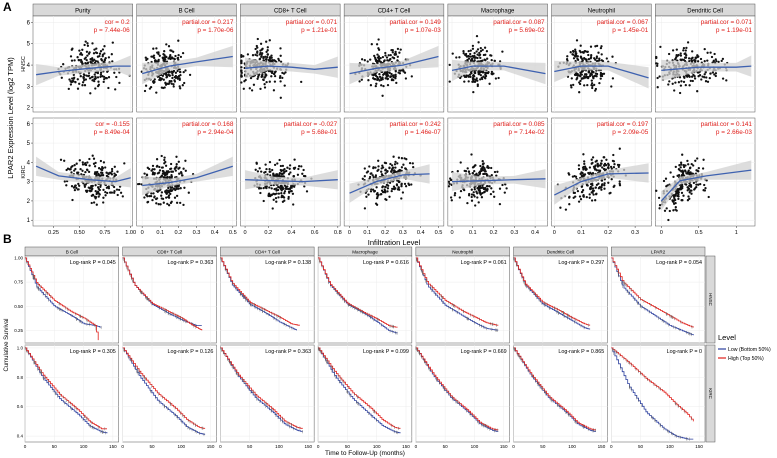  Describe the element at coordinates (365, 396) in the screenshot. I see `survival-facet: Log-rank P = 0.099 0 50 100 150` at that location.